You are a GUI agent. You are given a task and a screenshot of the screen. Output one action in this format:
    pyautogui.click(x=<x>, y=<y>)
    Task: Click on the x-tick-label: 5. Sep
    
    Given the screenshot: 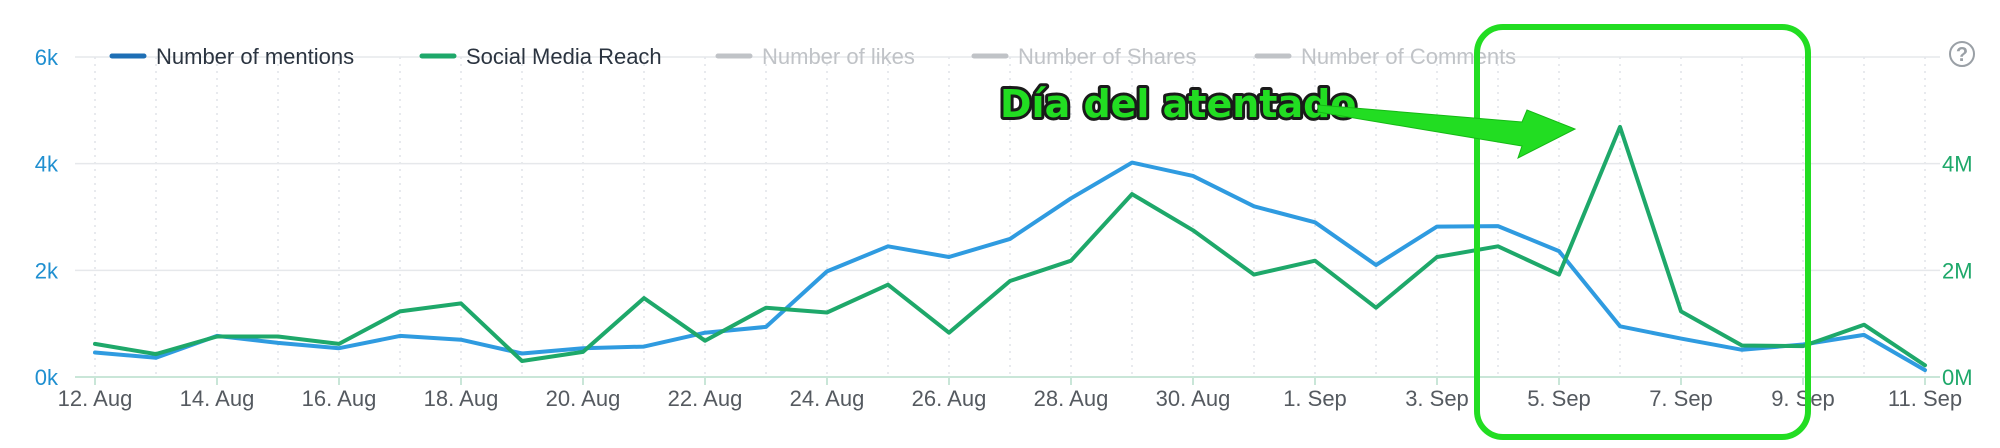 What is the action you would take?
    pyautogui.click(x=1559, y=398)
    